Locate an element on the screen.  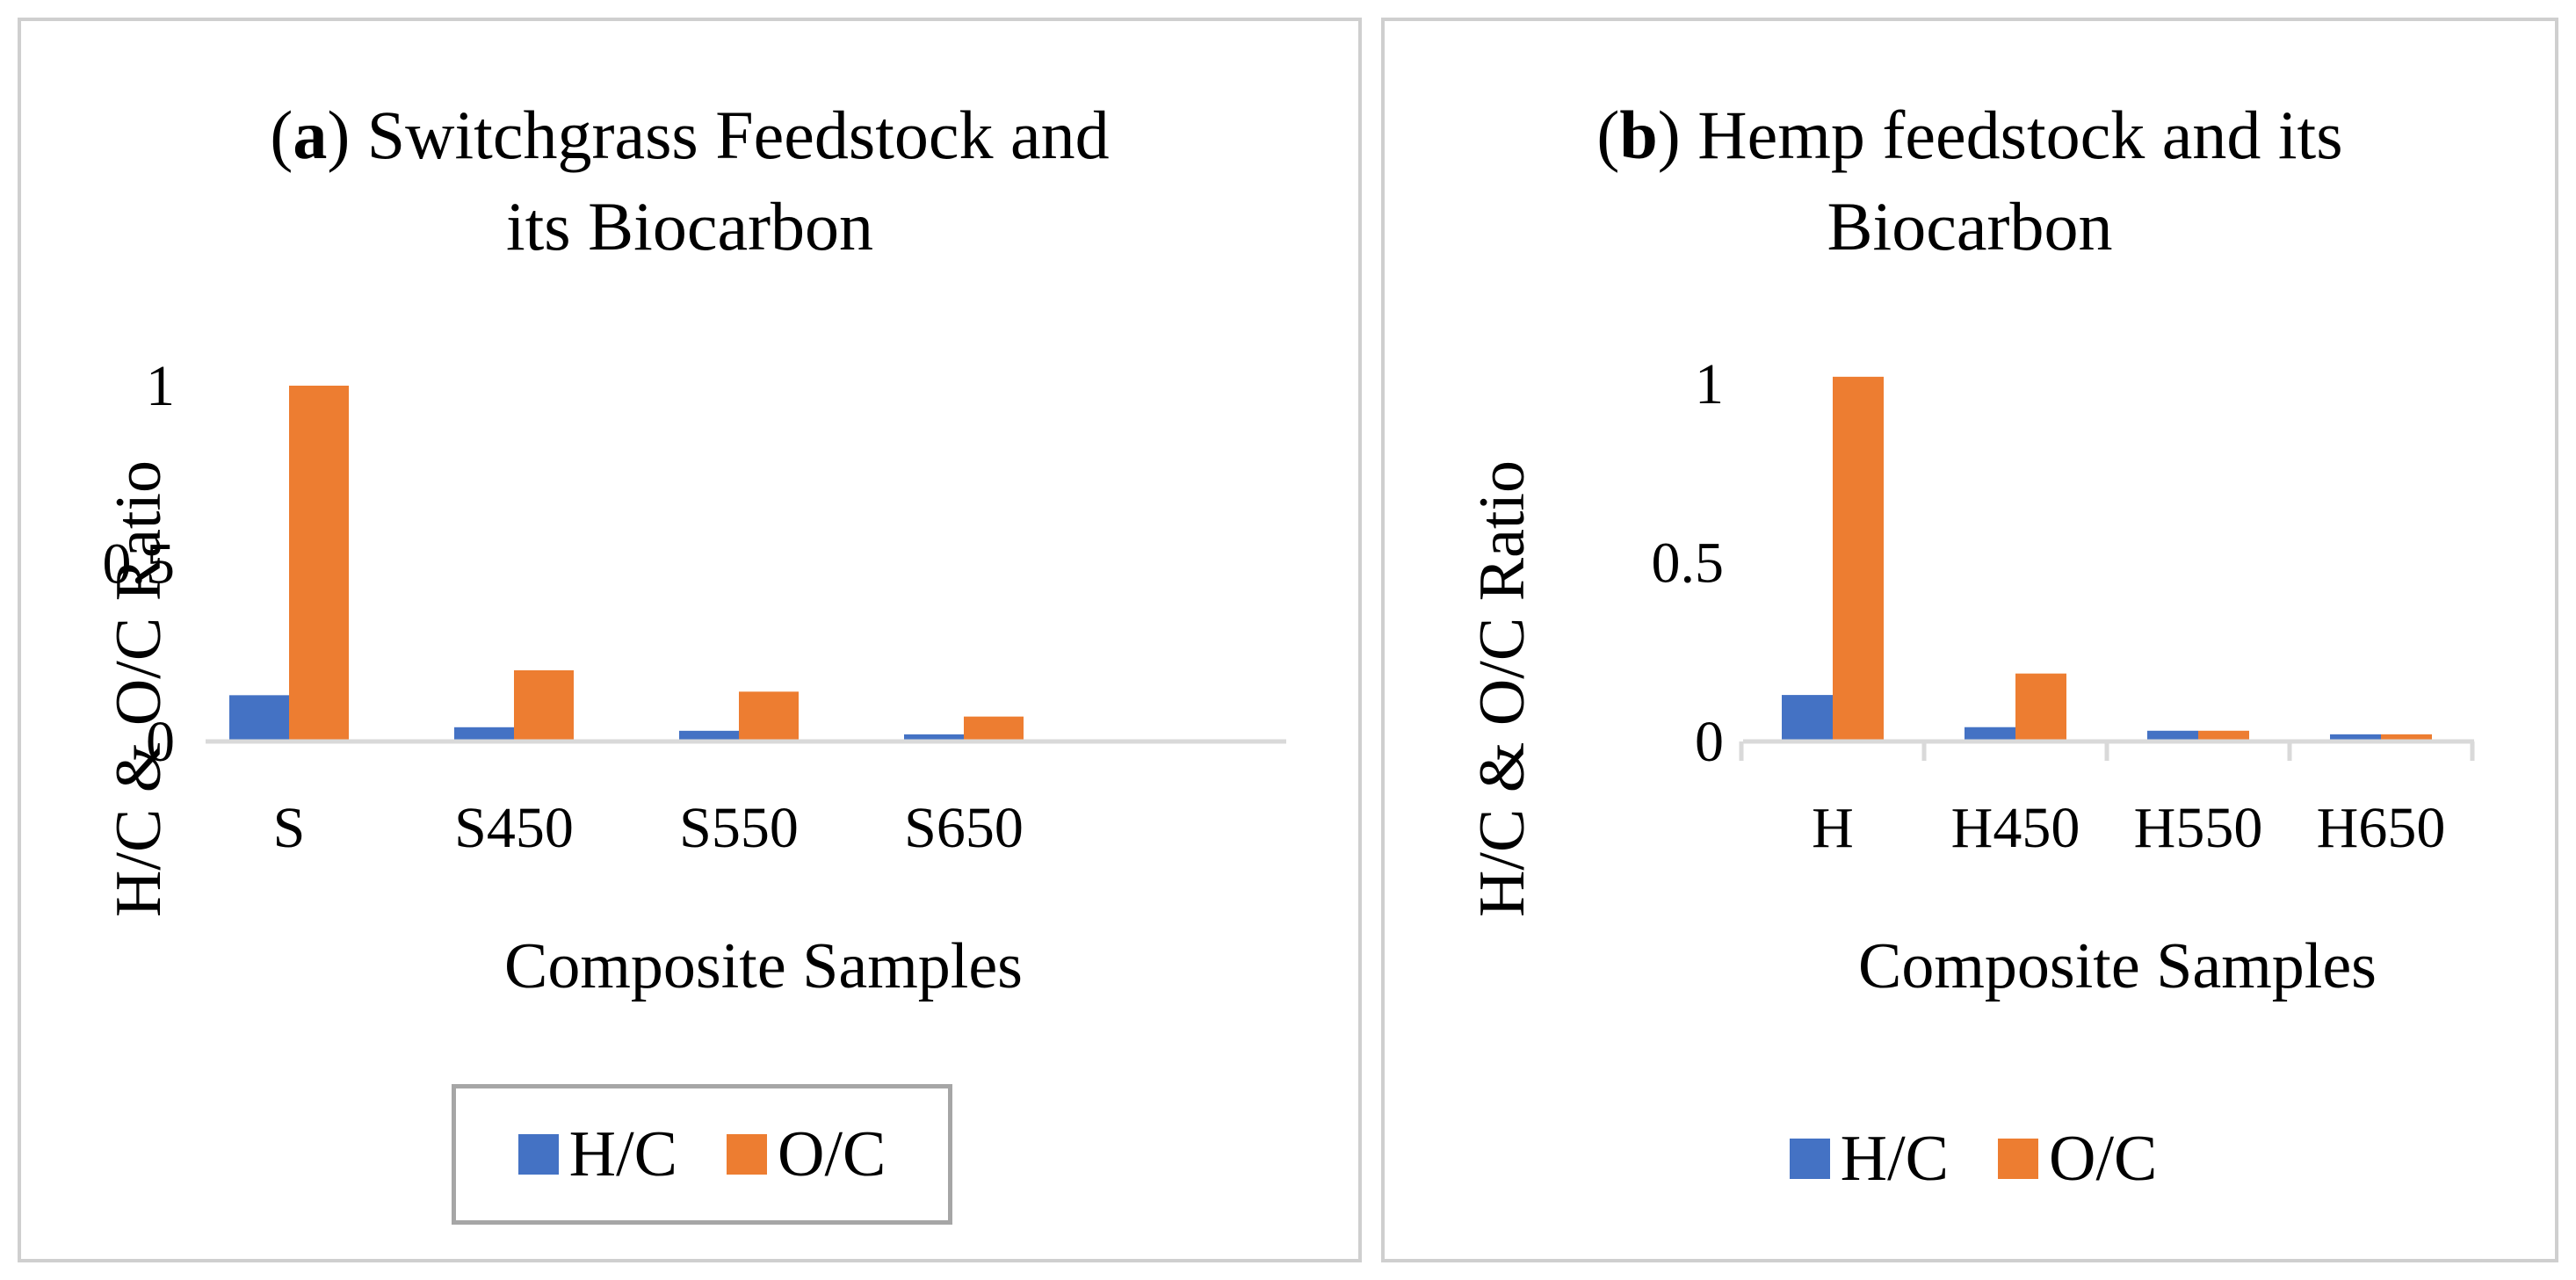
title-line1-a: Switchgrass Feedstock and is located at coordinates (738, 135).